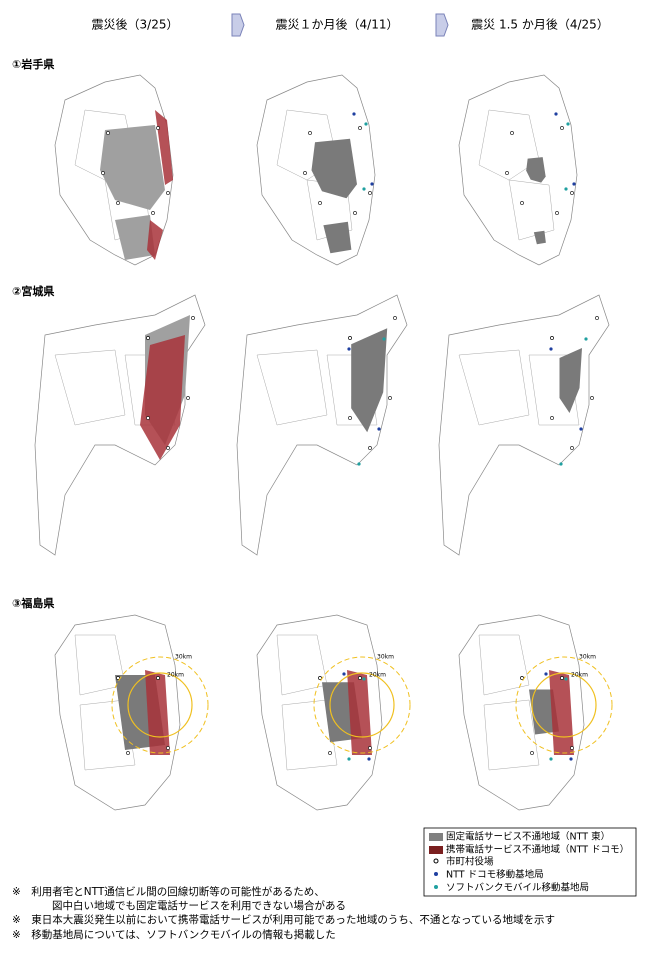 The width and height of the screenshot is (649, 955). Describe the element at coordinates (174, 934) in the screenshot. I see `note: ※ 移動基地局については、ソフトバンクモバイルの情報も掲載した` at that location.